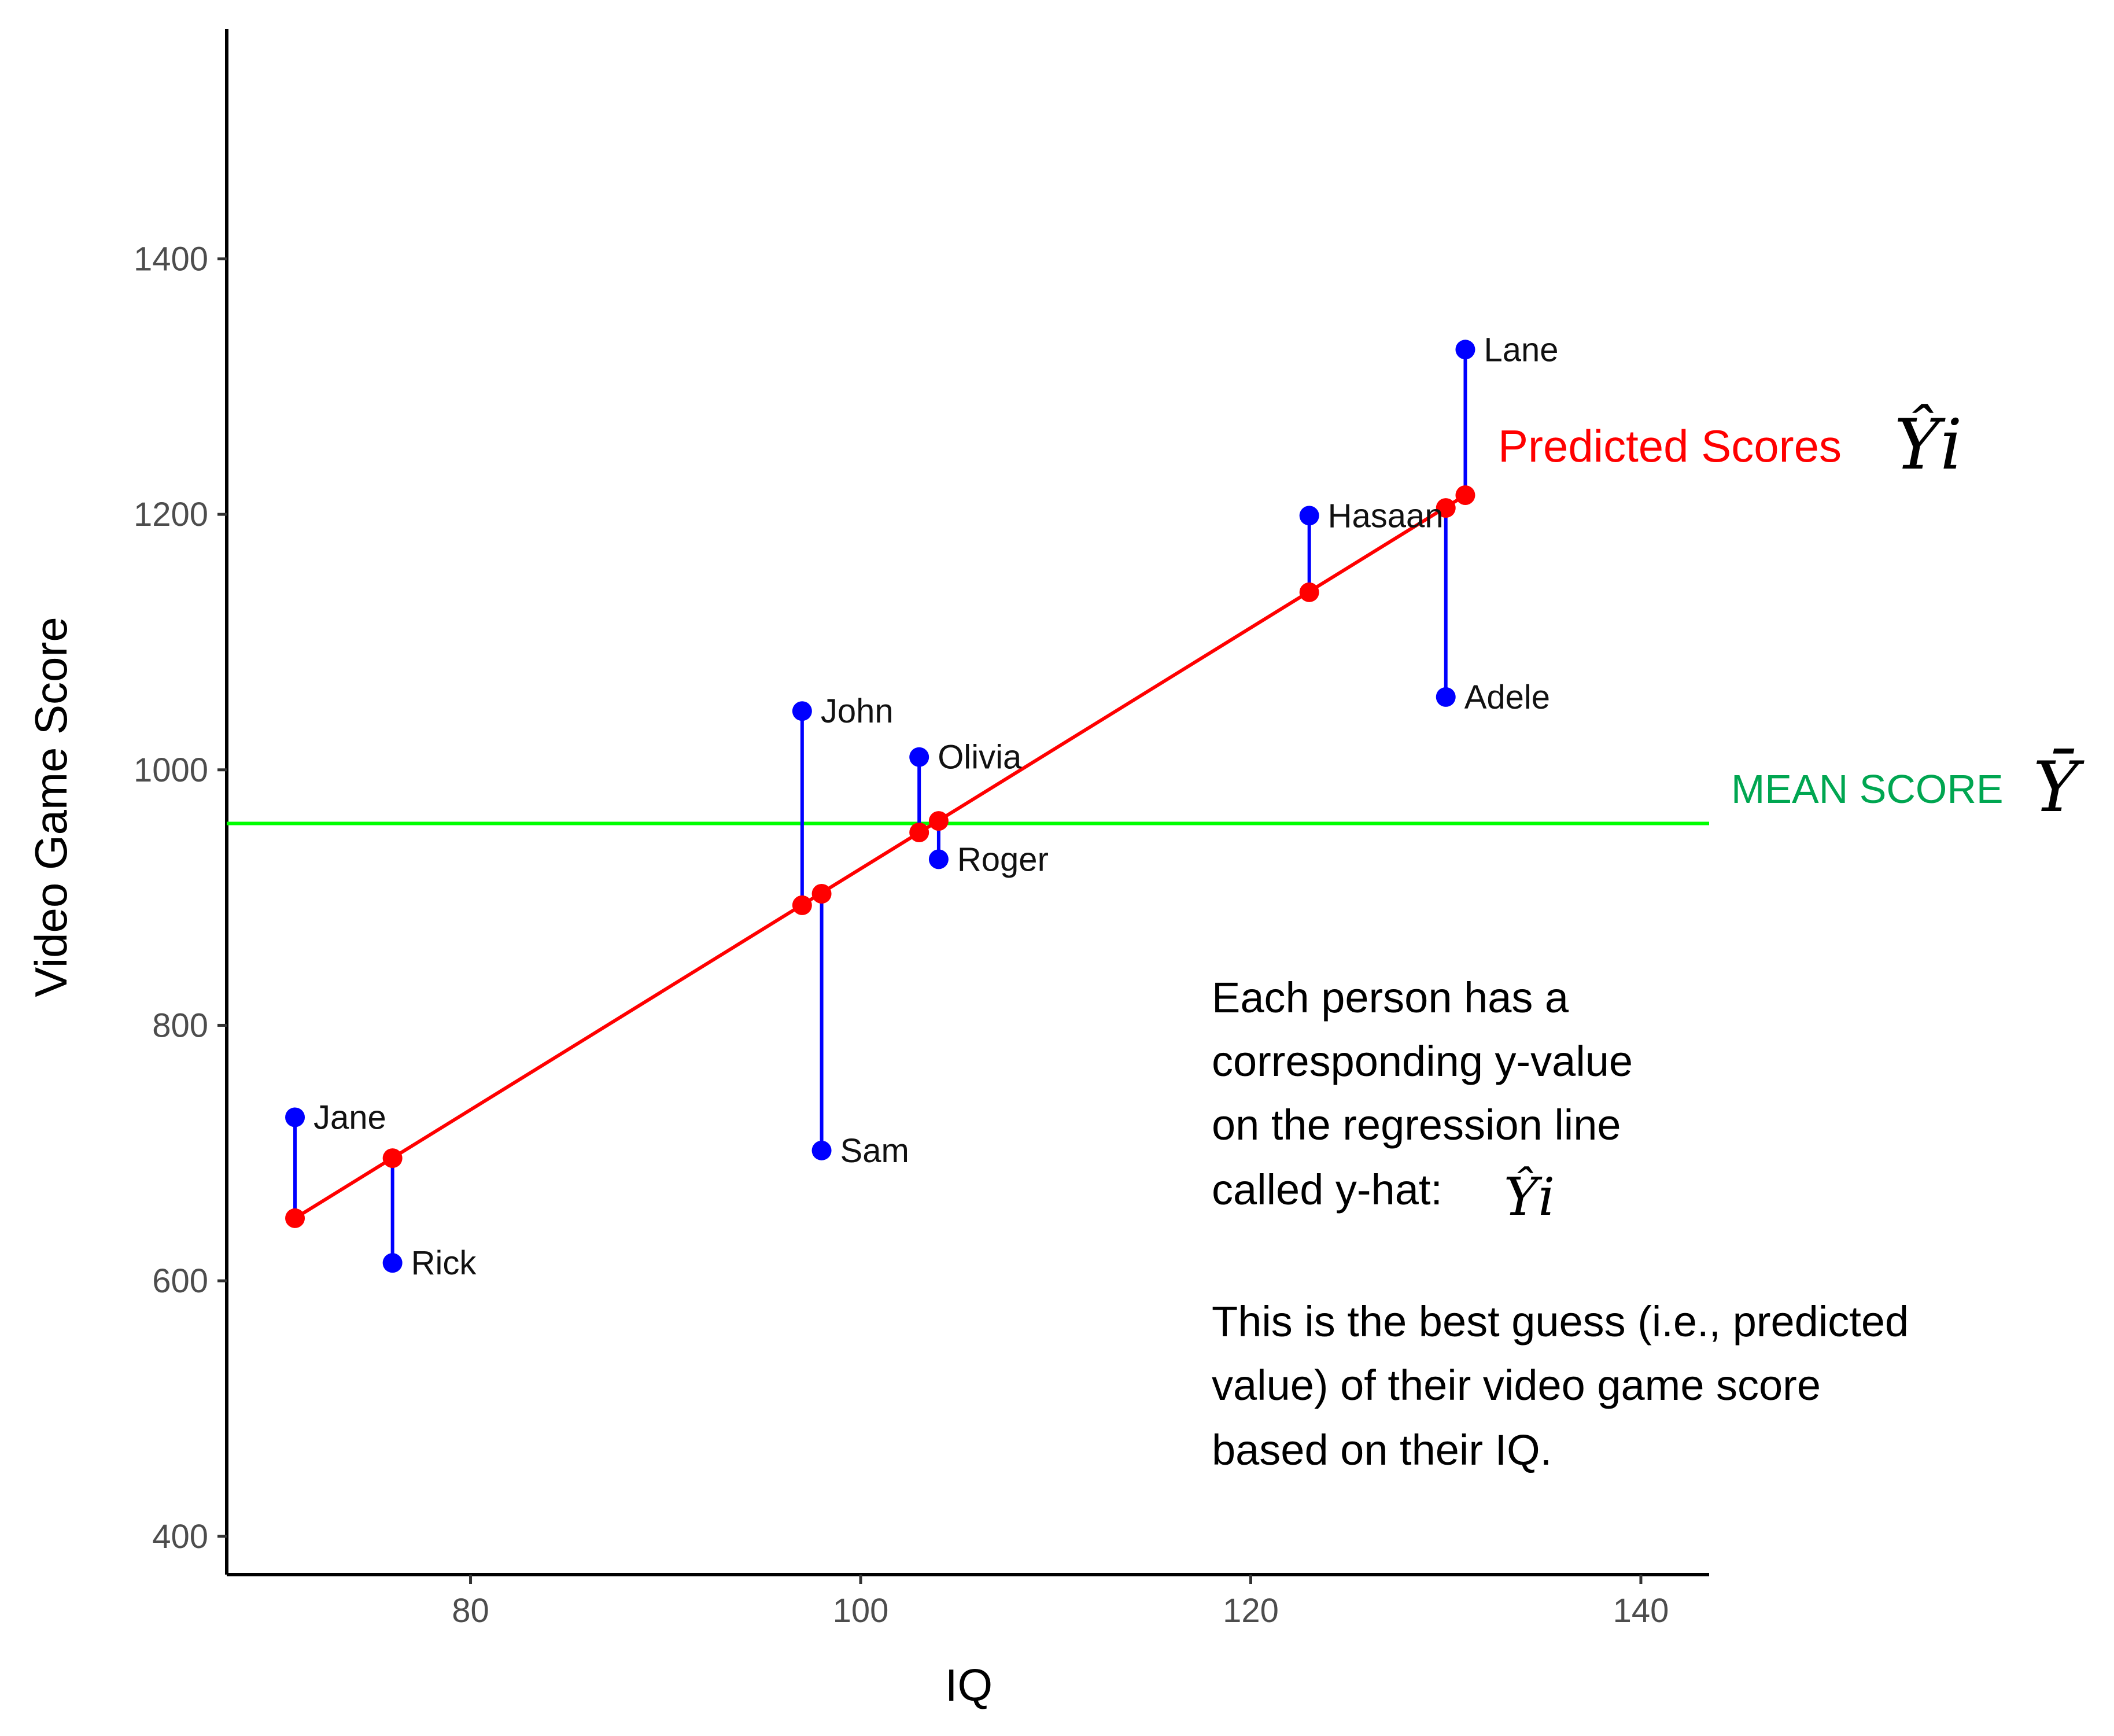 This screenshot has height=1736, width=2114. Describe the element at coordinates (470, 1611) in the screenshot. I see `x-tick-label-80: 80` at that location.